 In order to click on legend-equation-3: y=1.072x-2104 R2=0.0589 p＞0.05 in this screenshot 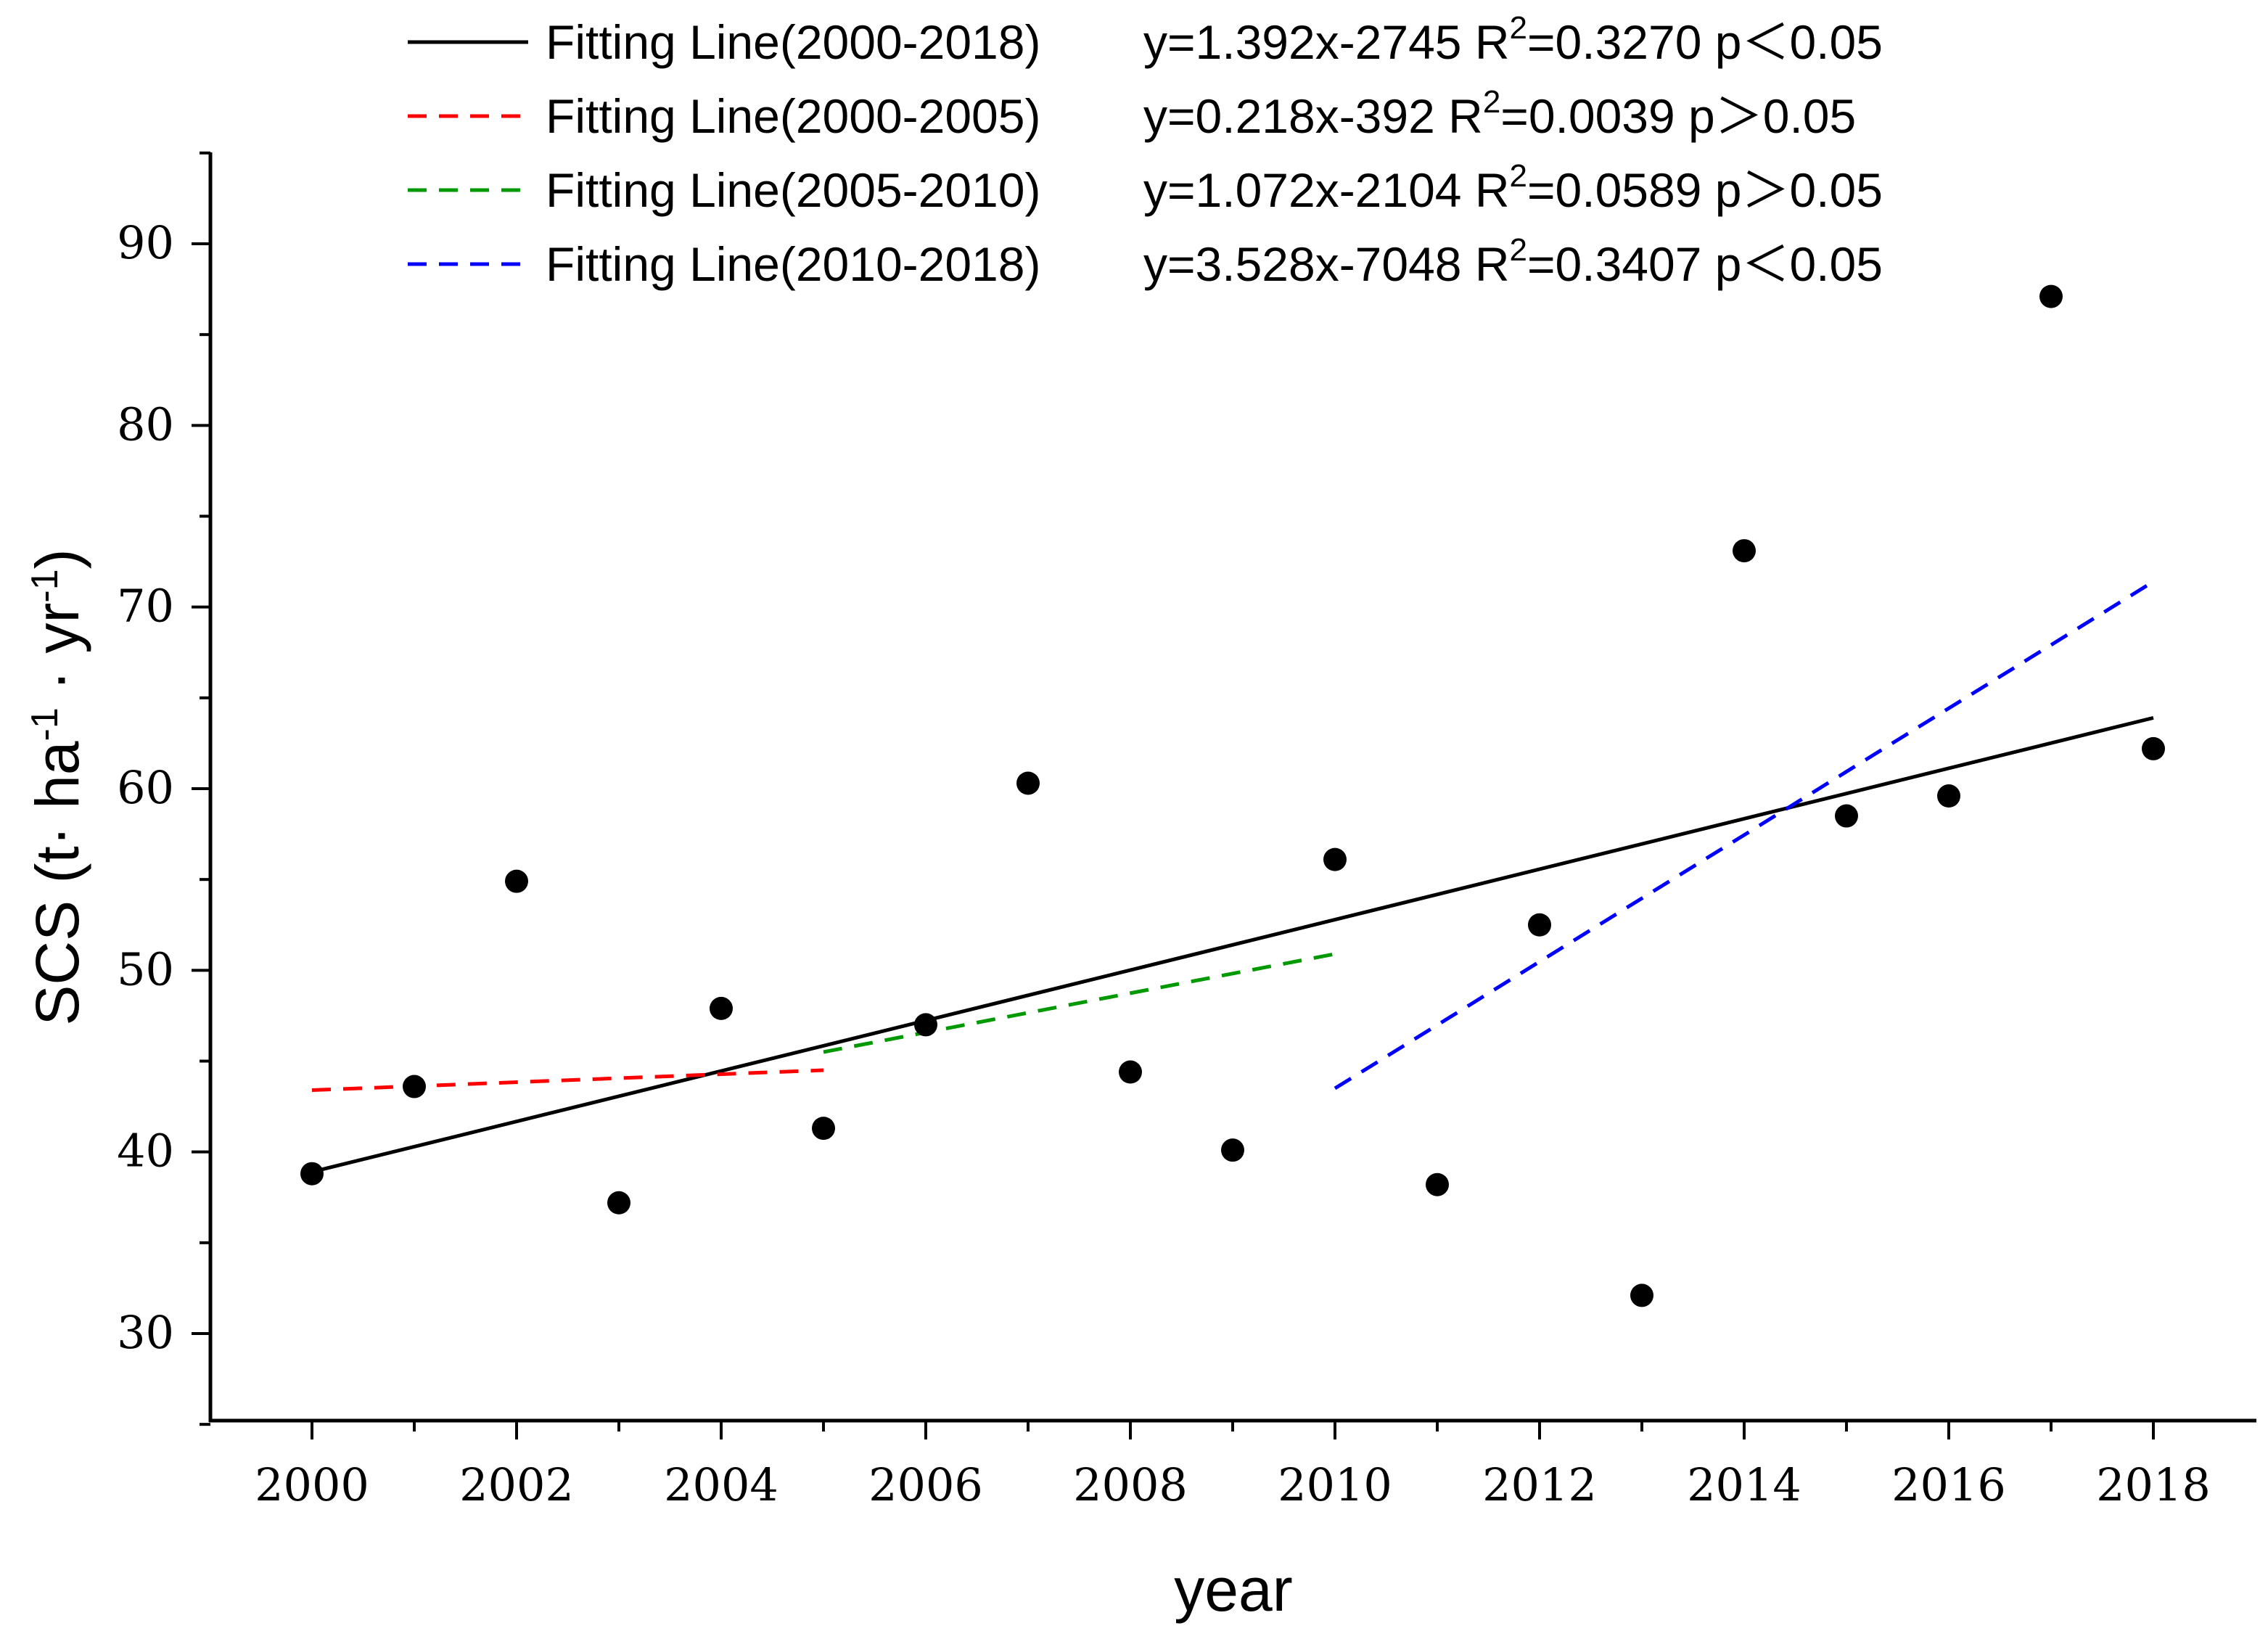, I will do `click(1513, 187)`.